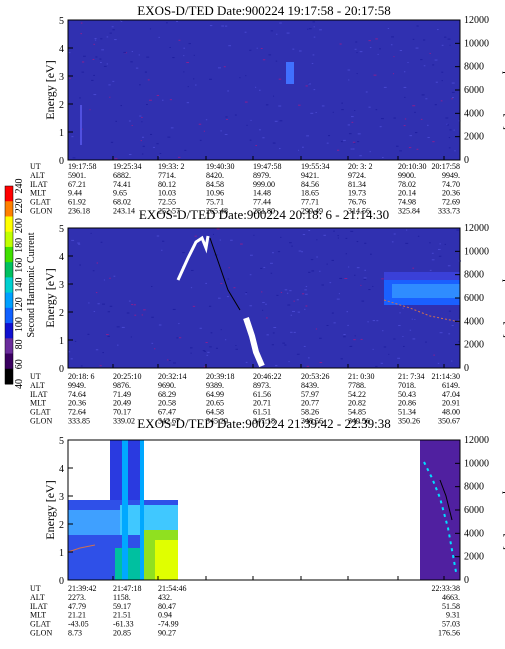 The width and height of the screenshot is (505, 649). What do you see at coordinates (451, 624) in the screenshot?
I see `table-cell: 57.03` at bounding box center [451, 624].